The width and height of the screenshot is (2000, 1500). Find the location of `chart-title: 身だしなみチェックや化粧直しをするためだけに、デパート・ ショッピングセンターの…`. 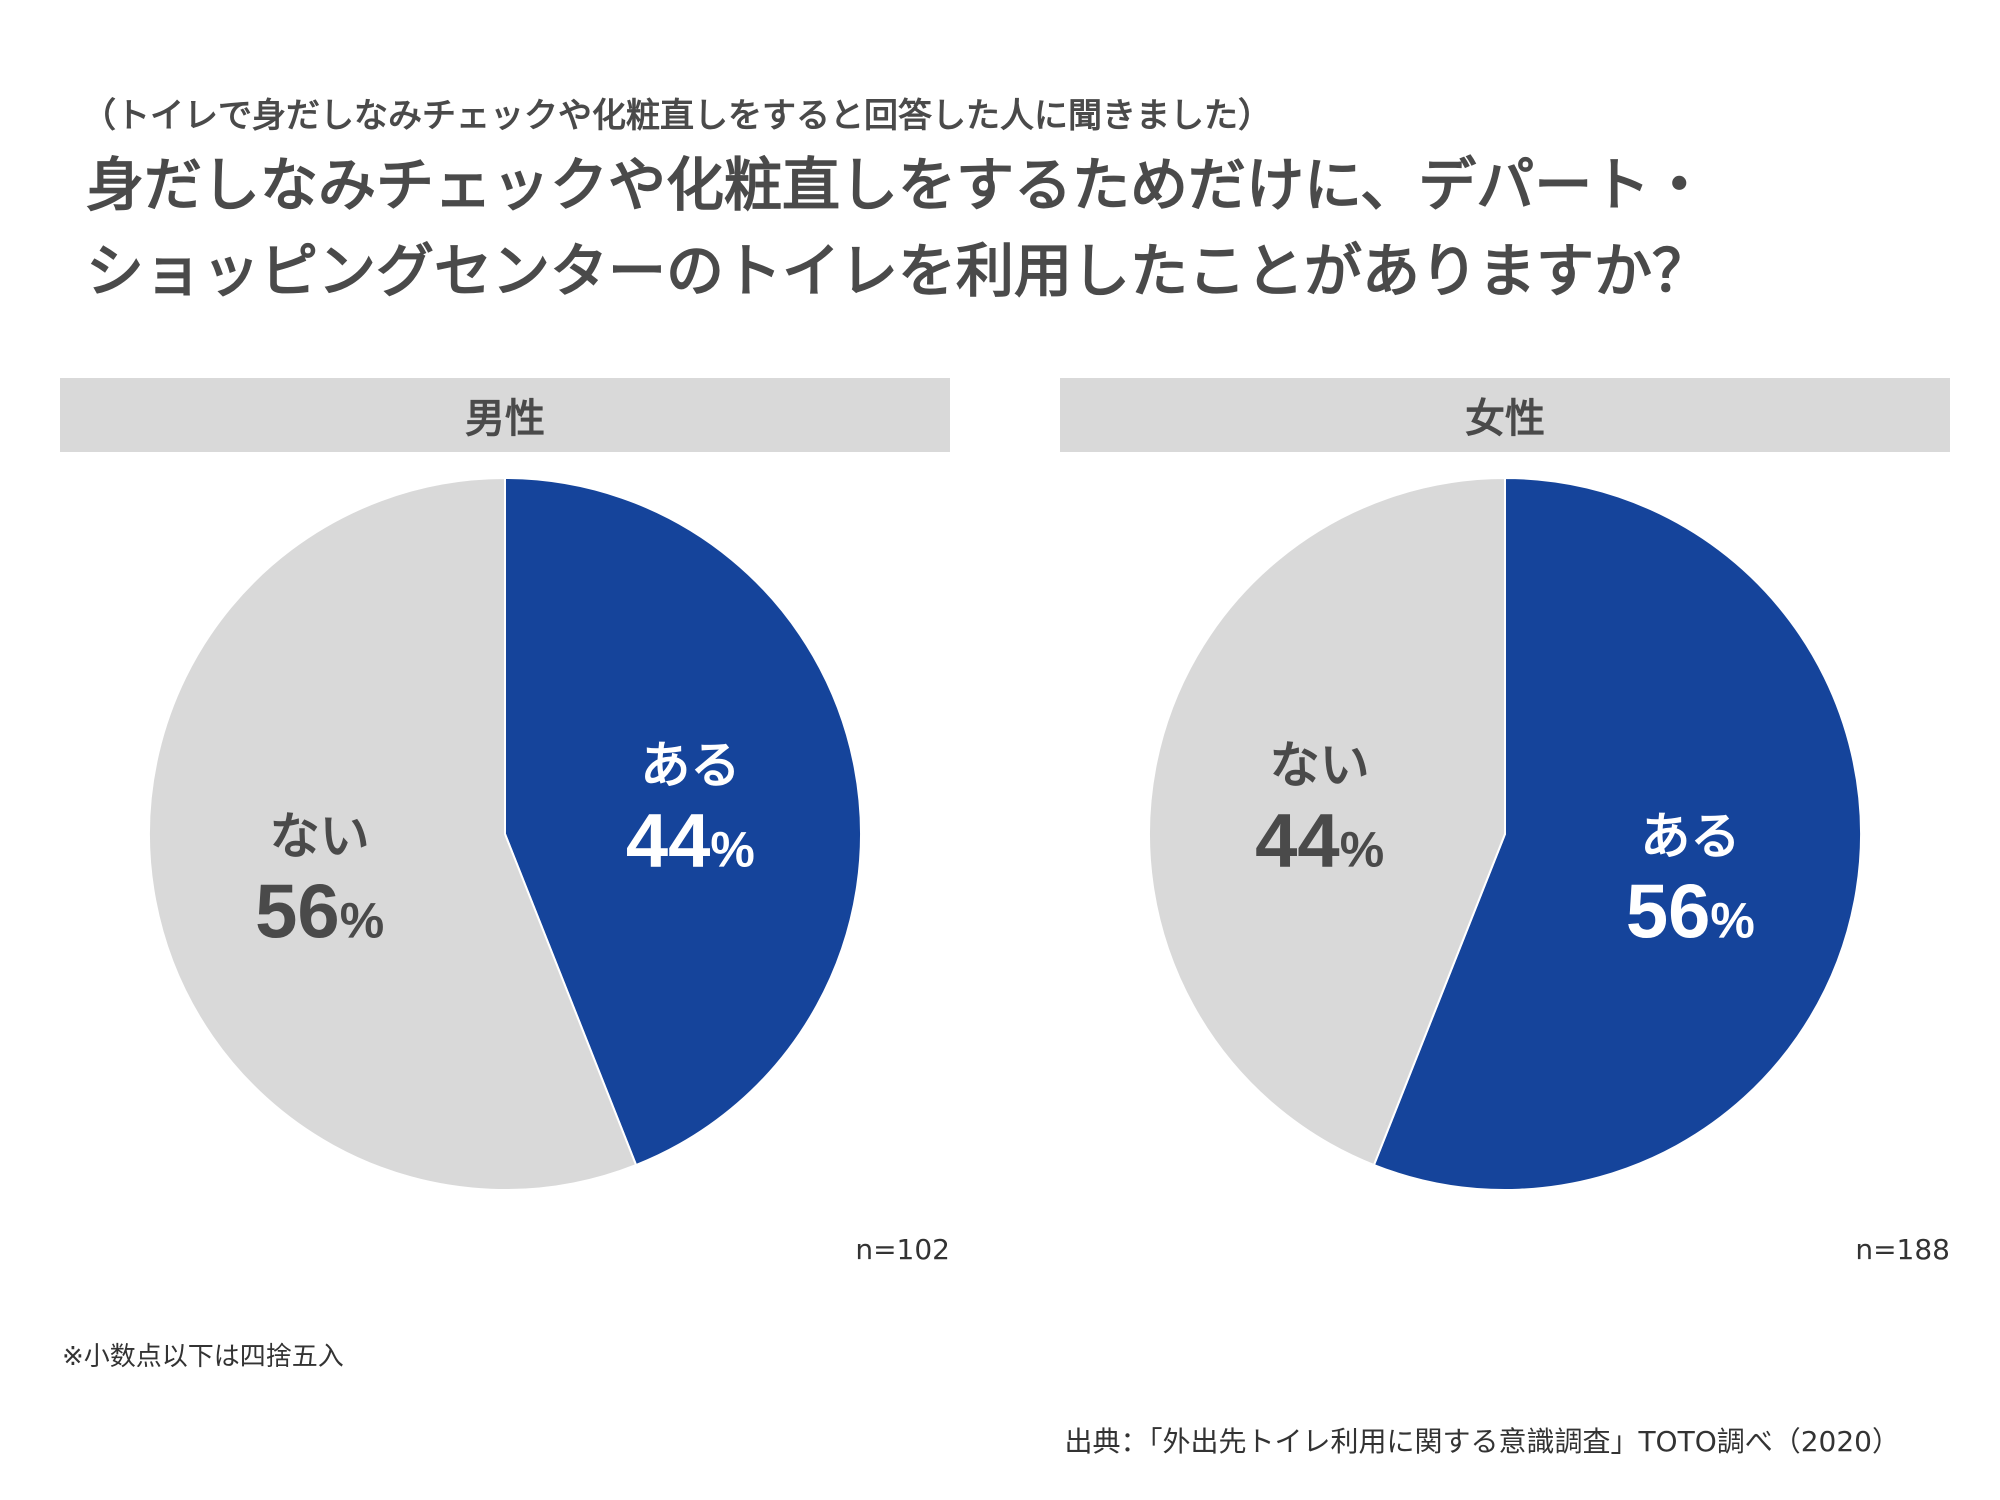

chart-title: 身だしなみチェックや化粧直しをするためだけに、デパート・ ショッピングセンターの… is located at coordinates (1026, 228).